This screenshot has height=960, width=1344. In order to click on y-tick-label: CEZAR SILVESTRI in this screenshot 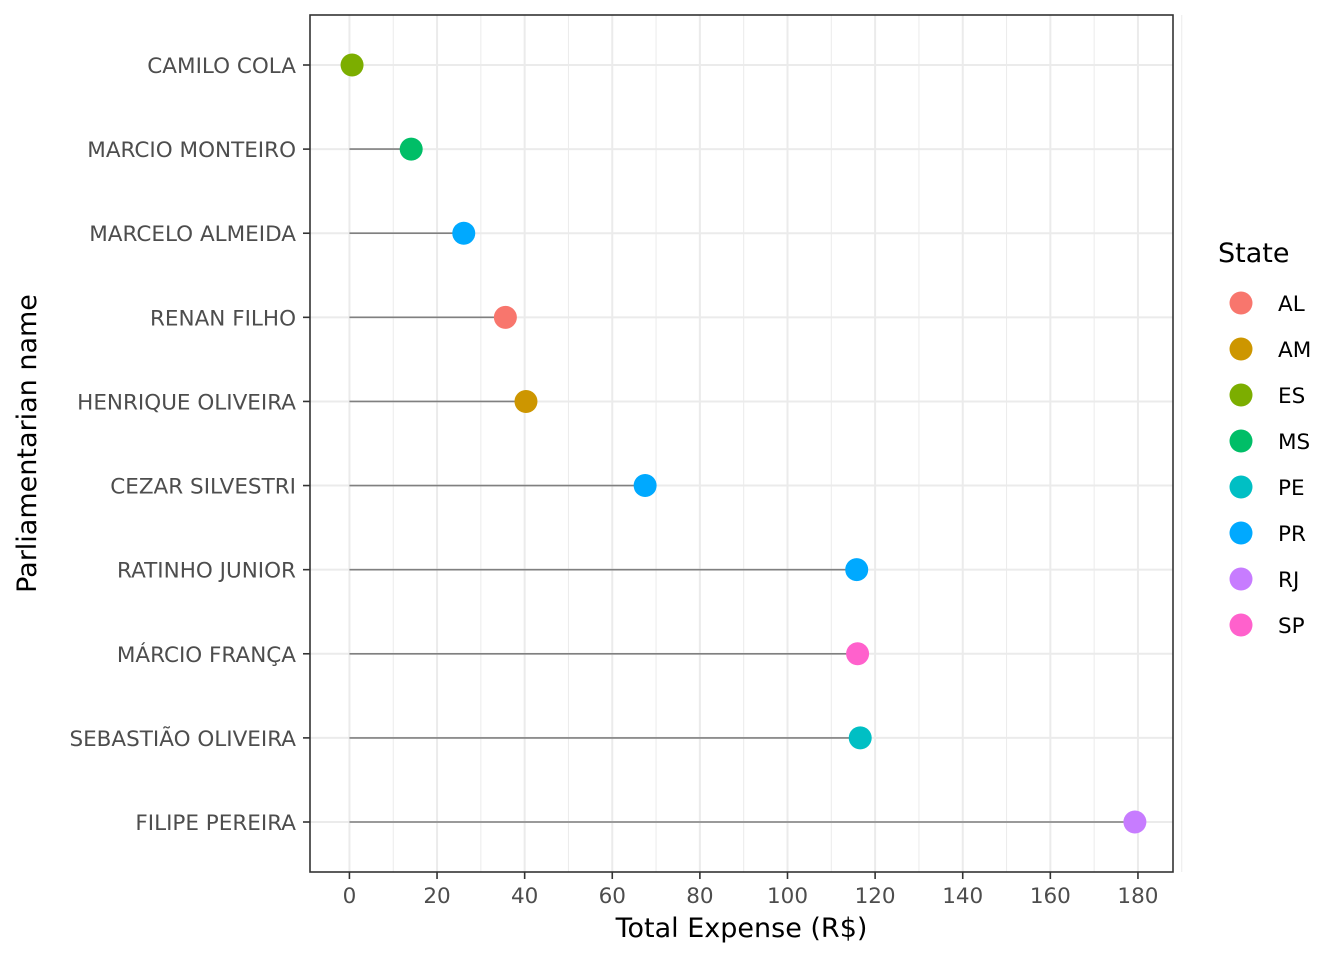, I will do `click(203, 487)`.